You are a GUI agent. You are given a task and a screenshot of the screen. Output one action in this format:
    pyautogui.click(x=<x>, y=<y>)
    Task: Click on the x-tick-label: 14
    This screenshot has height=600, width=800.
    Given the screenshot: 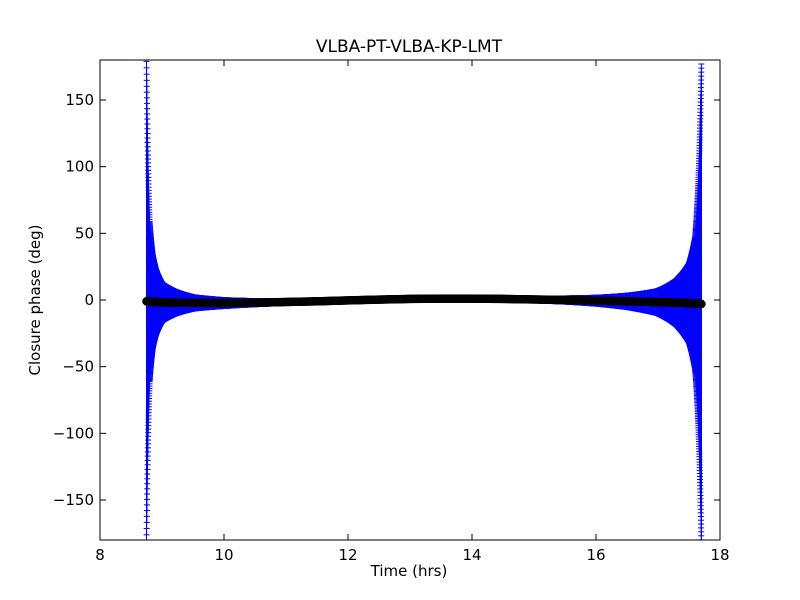 What is the action you would take?
    pyautogui.click(x=471, y=555)
    